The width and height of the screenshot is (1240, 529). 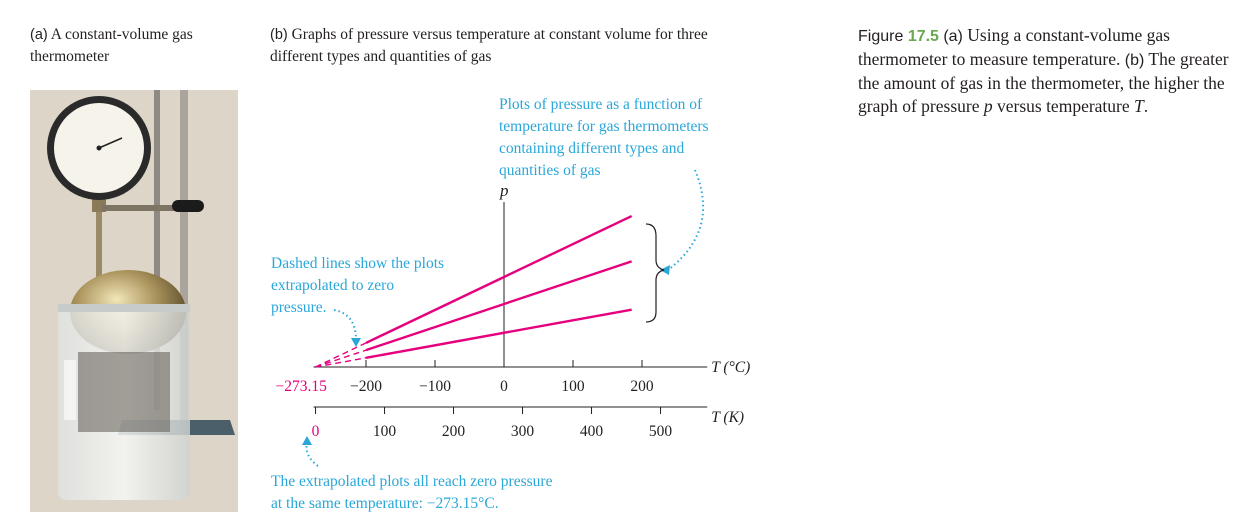 I want to click on celsius-tick-label: 100, so click(x=573, y=386).